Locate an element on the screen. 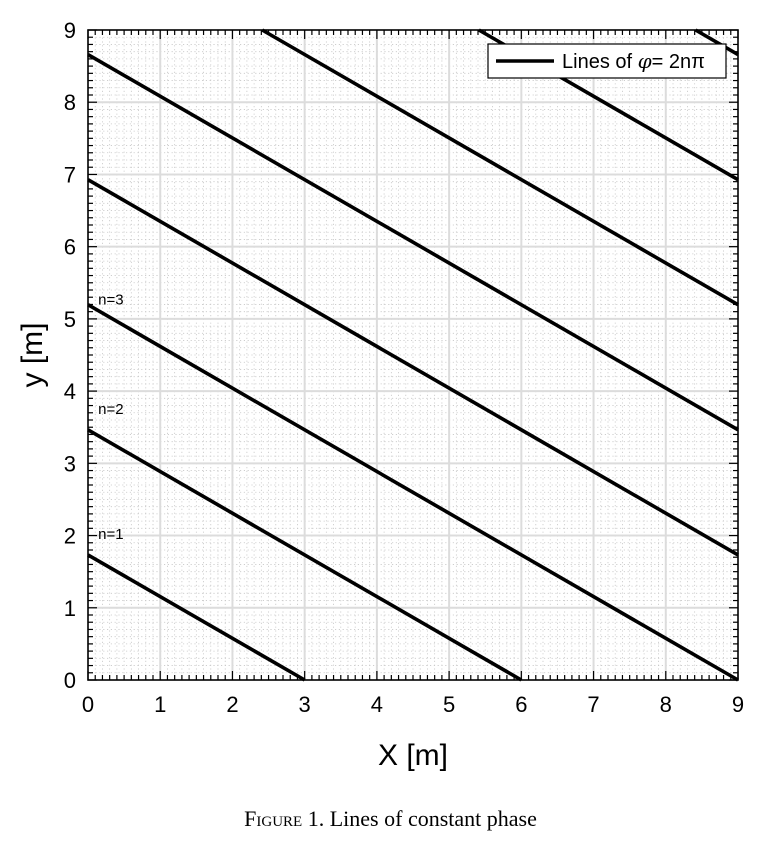  y-tick-label: 2 is located at coordinates (70, 536).